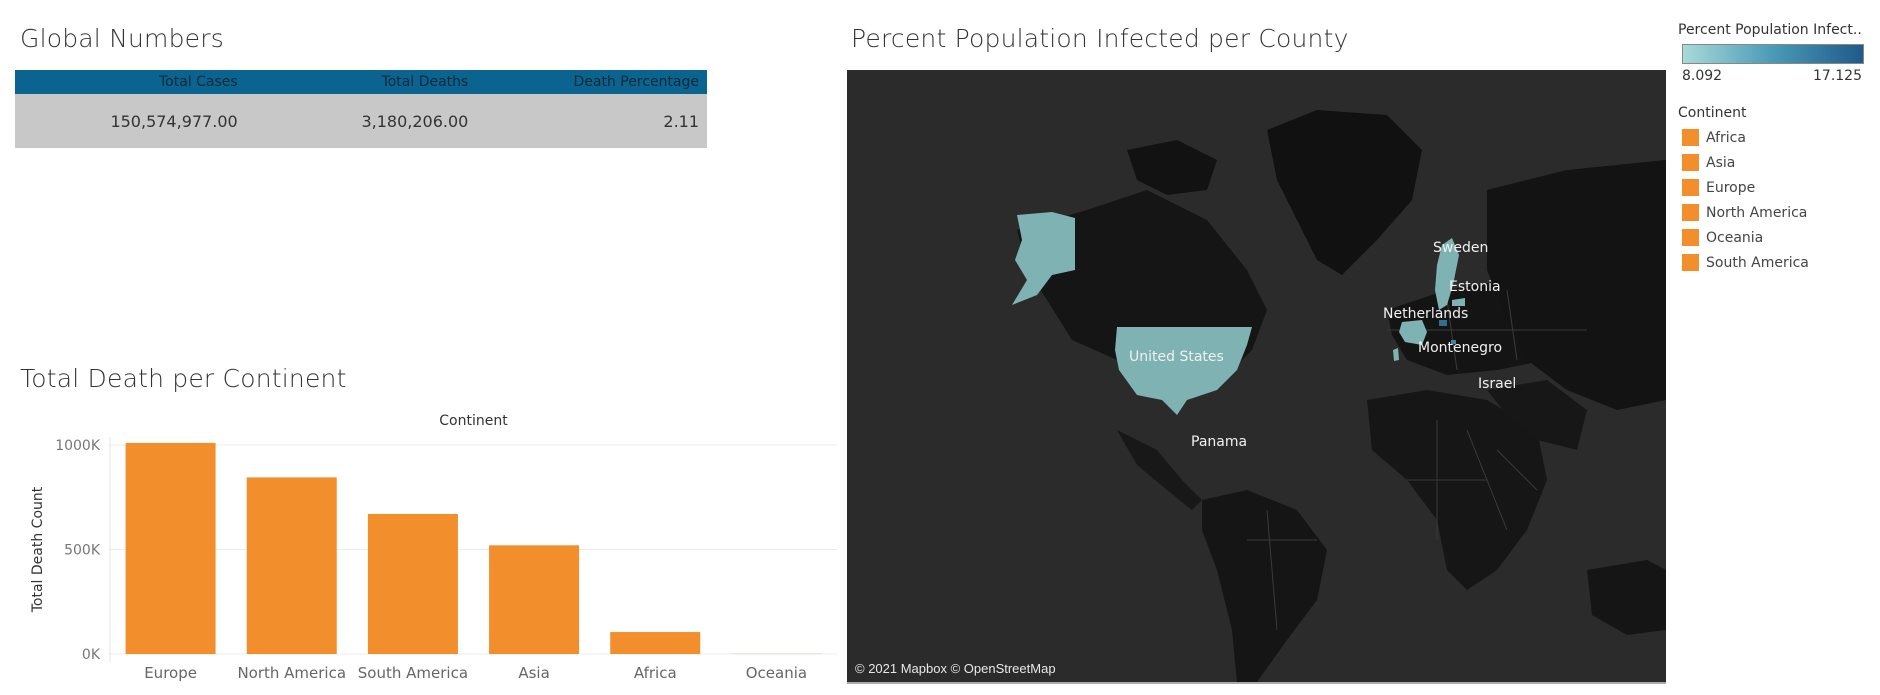  I want to click on cell-total-cases: 150,574,977.00, so click(174, 121).